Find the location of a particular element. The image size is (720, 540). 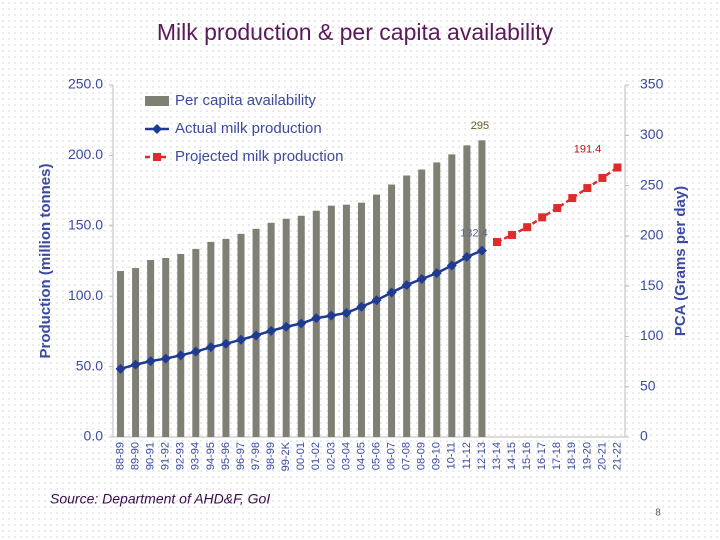

y-tick-label: 150.0 is located at coordinates (85, 225).